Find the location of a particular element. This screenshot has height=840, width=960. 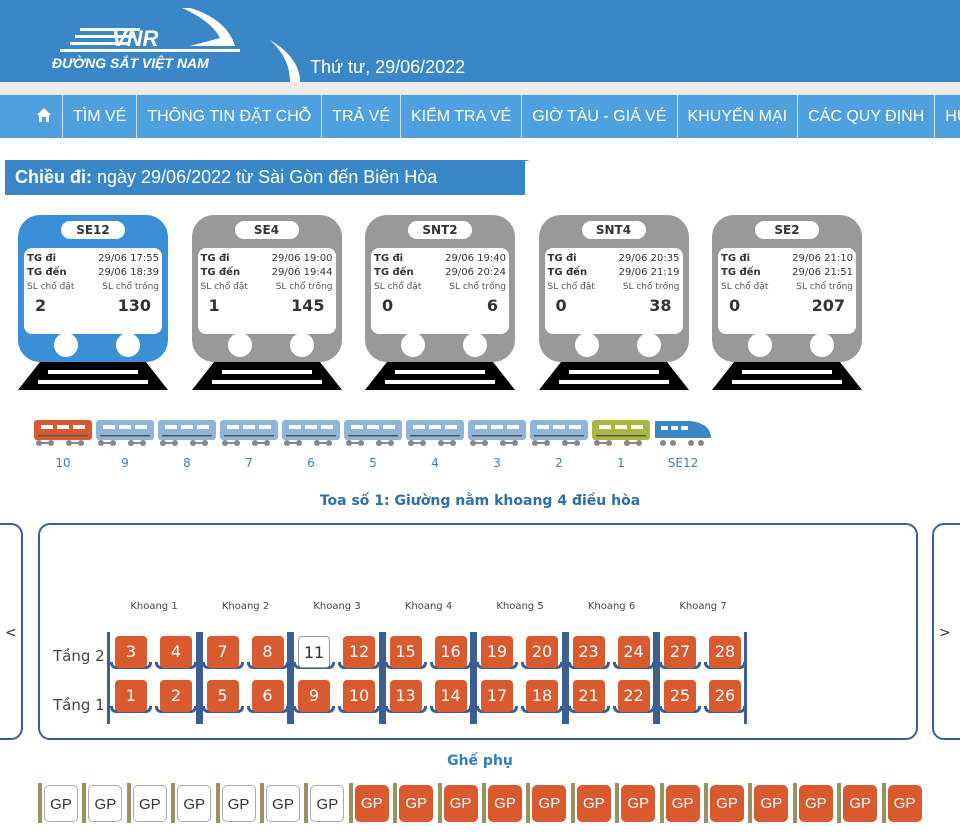

car-label: 6 is located at coordinates (311, 463).